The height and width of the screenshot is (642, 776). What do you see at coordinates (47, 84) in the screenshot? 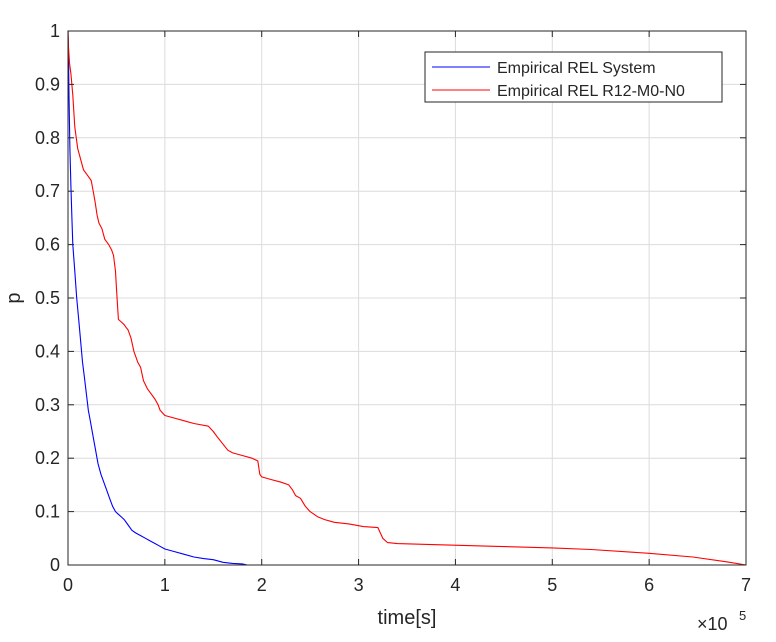
I see `y-tick-label: 0.9` at bounding box center [47, 84].